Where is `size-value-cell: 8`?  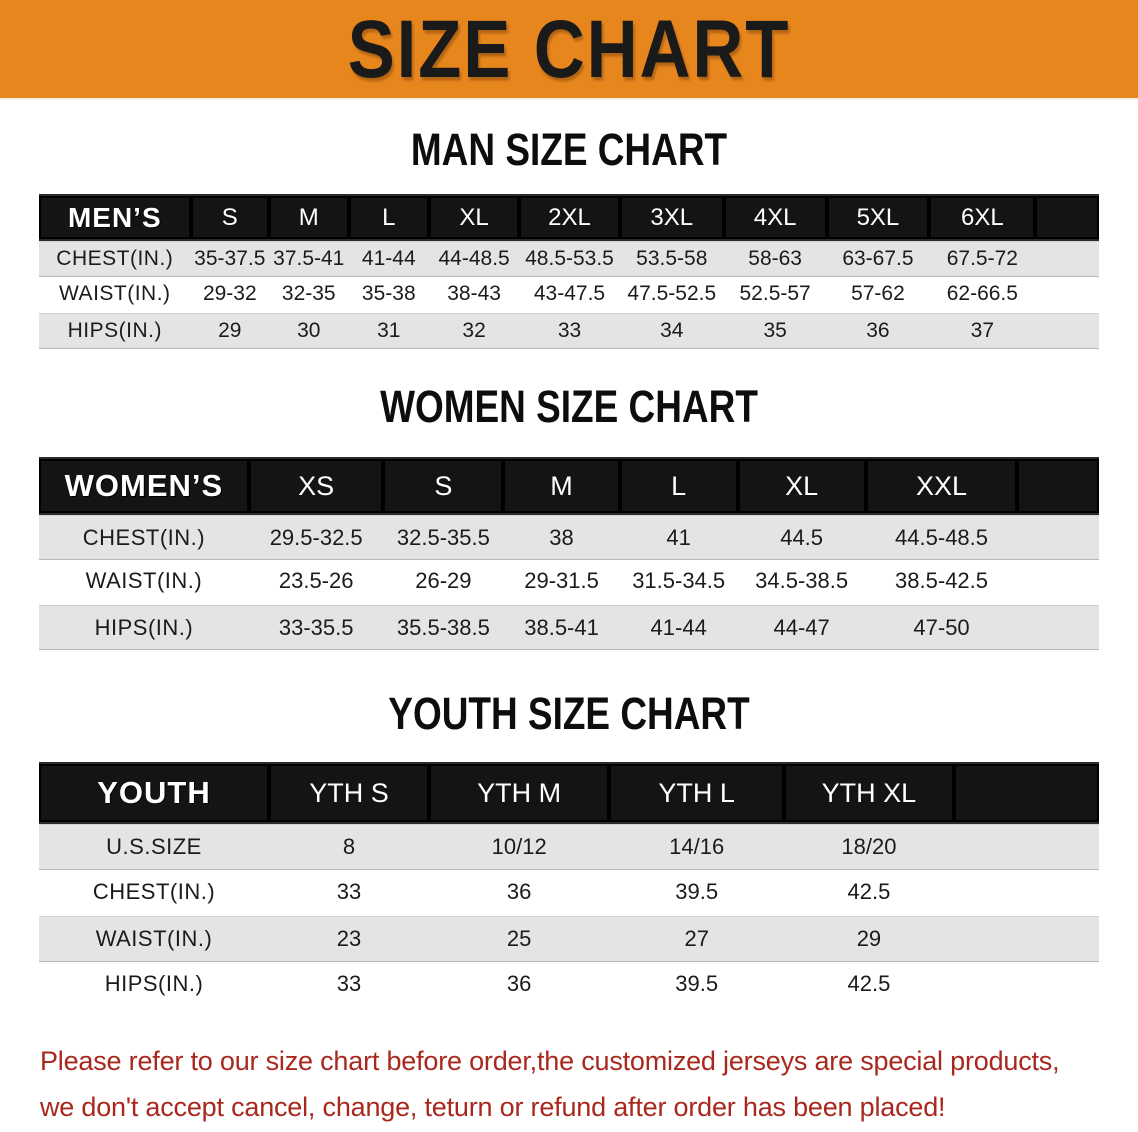 size-value-cell: 8 is located at coordinates (349, 847).